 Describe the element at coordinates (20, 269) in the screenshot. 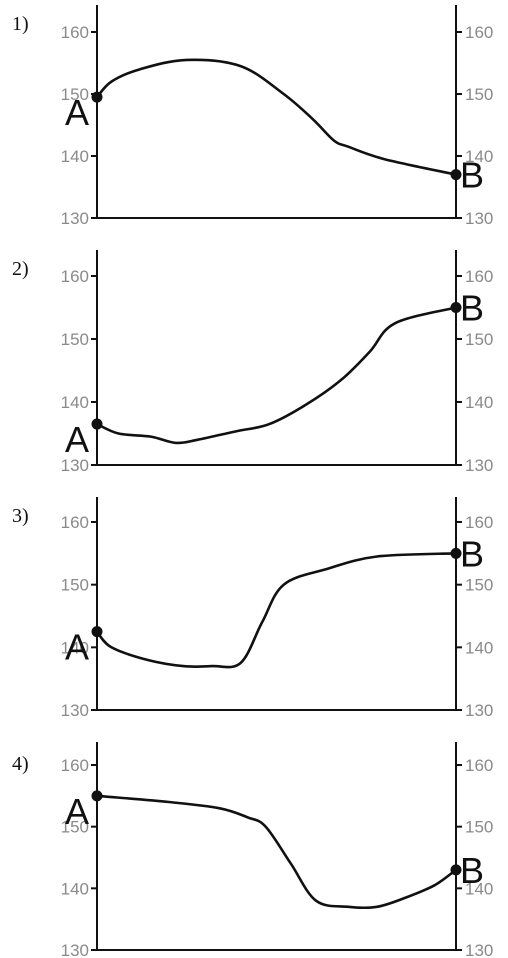

I see `panel-label-2: 2)` at that location.